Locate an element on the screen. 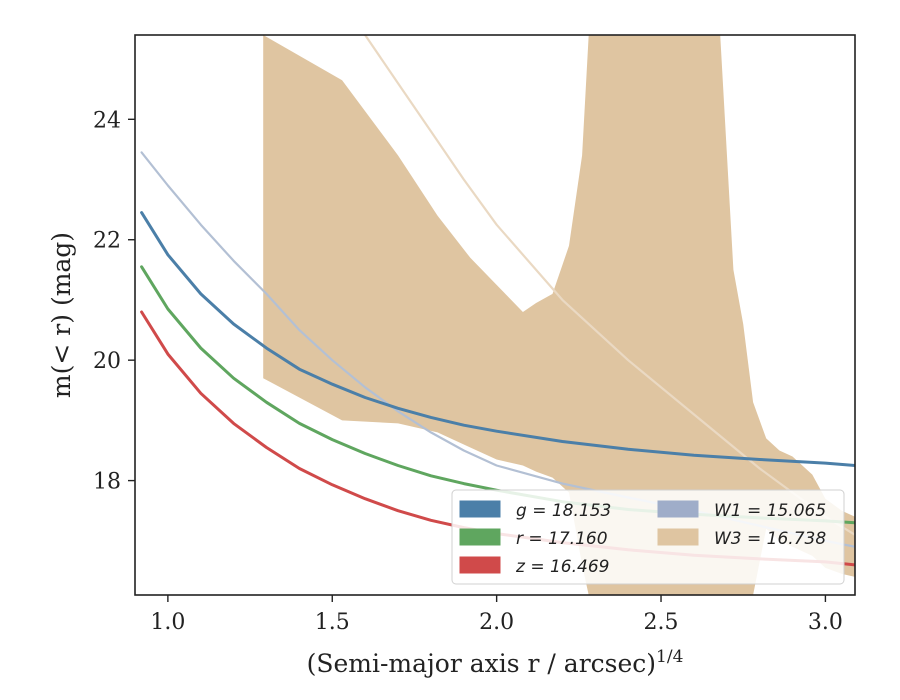 The width and height of the screenshot is (900, 700). x-tick-label: 3.0 is located at coordinates (825, 622).